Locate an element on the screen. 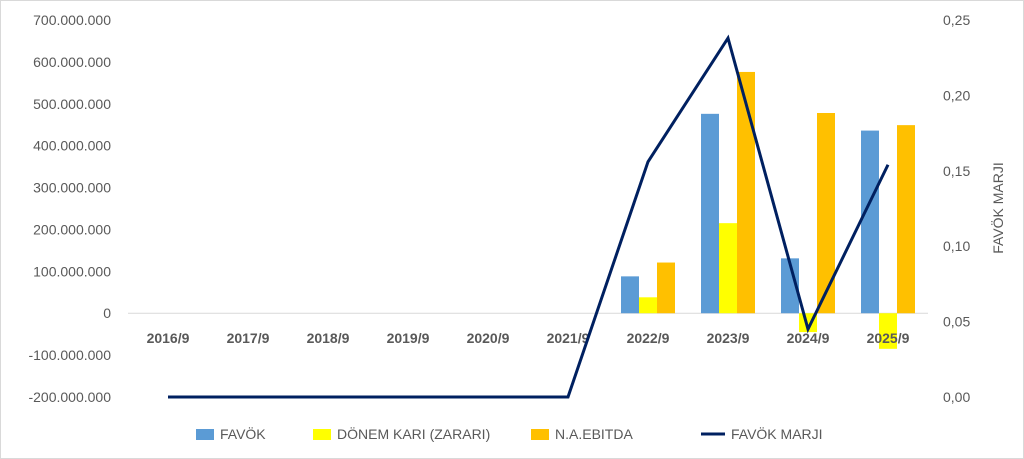 Image resolution: width=1024 pixels, height=459 pixels. category-label: 2022/9 is located at coordinates (648, 338).